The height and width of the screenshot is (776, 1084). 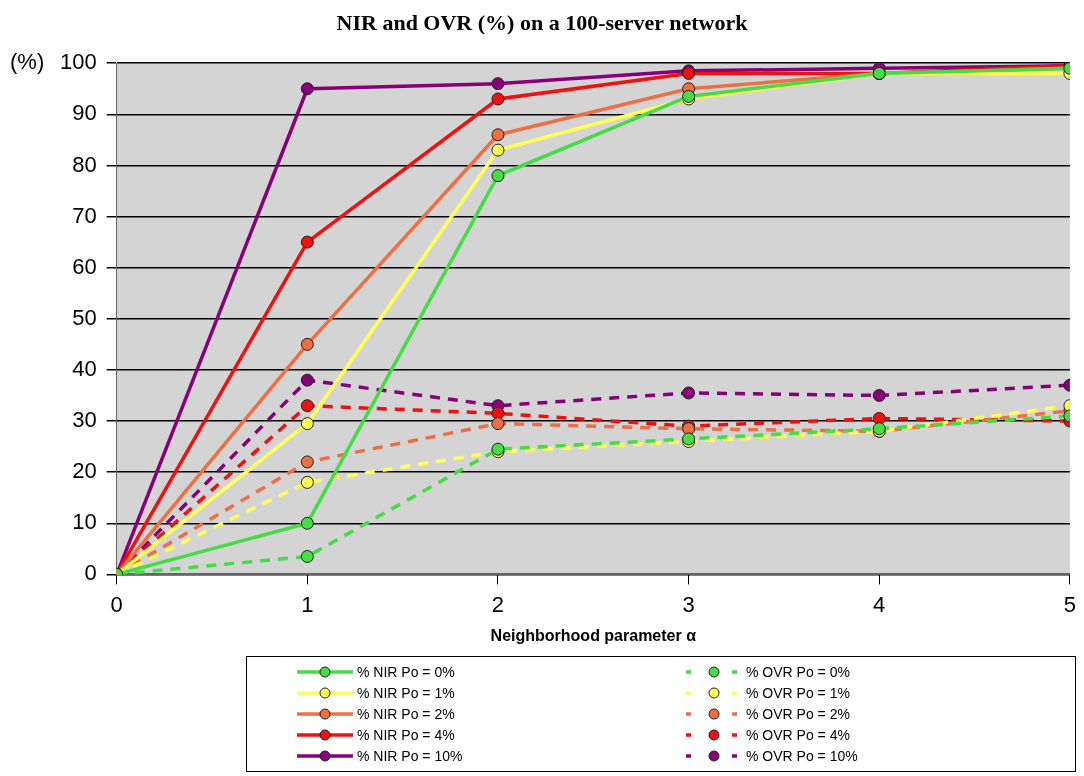 What do you see at coordinates (688, 604) in the screenshot?
I see `x-tick-label: 3` at bounding box center [688, 604].